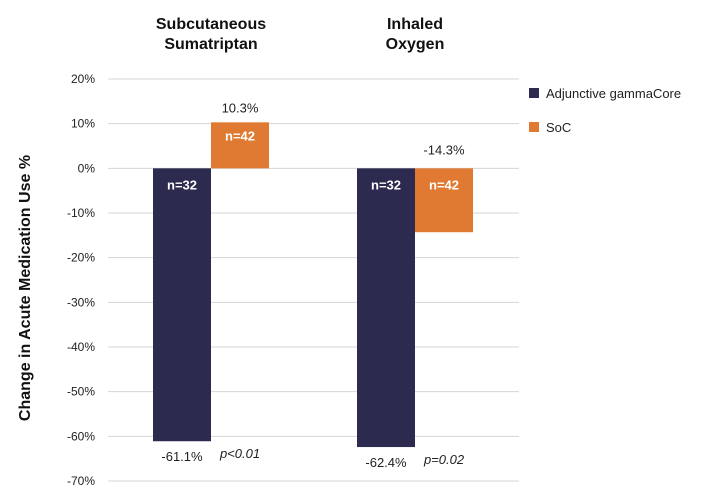 This screenshot has width=718, height=487. What do you see at coordinates (444, 459) in the screenshot?
I see `p-value-label: p=0.02` at bounding box center [444, 459].